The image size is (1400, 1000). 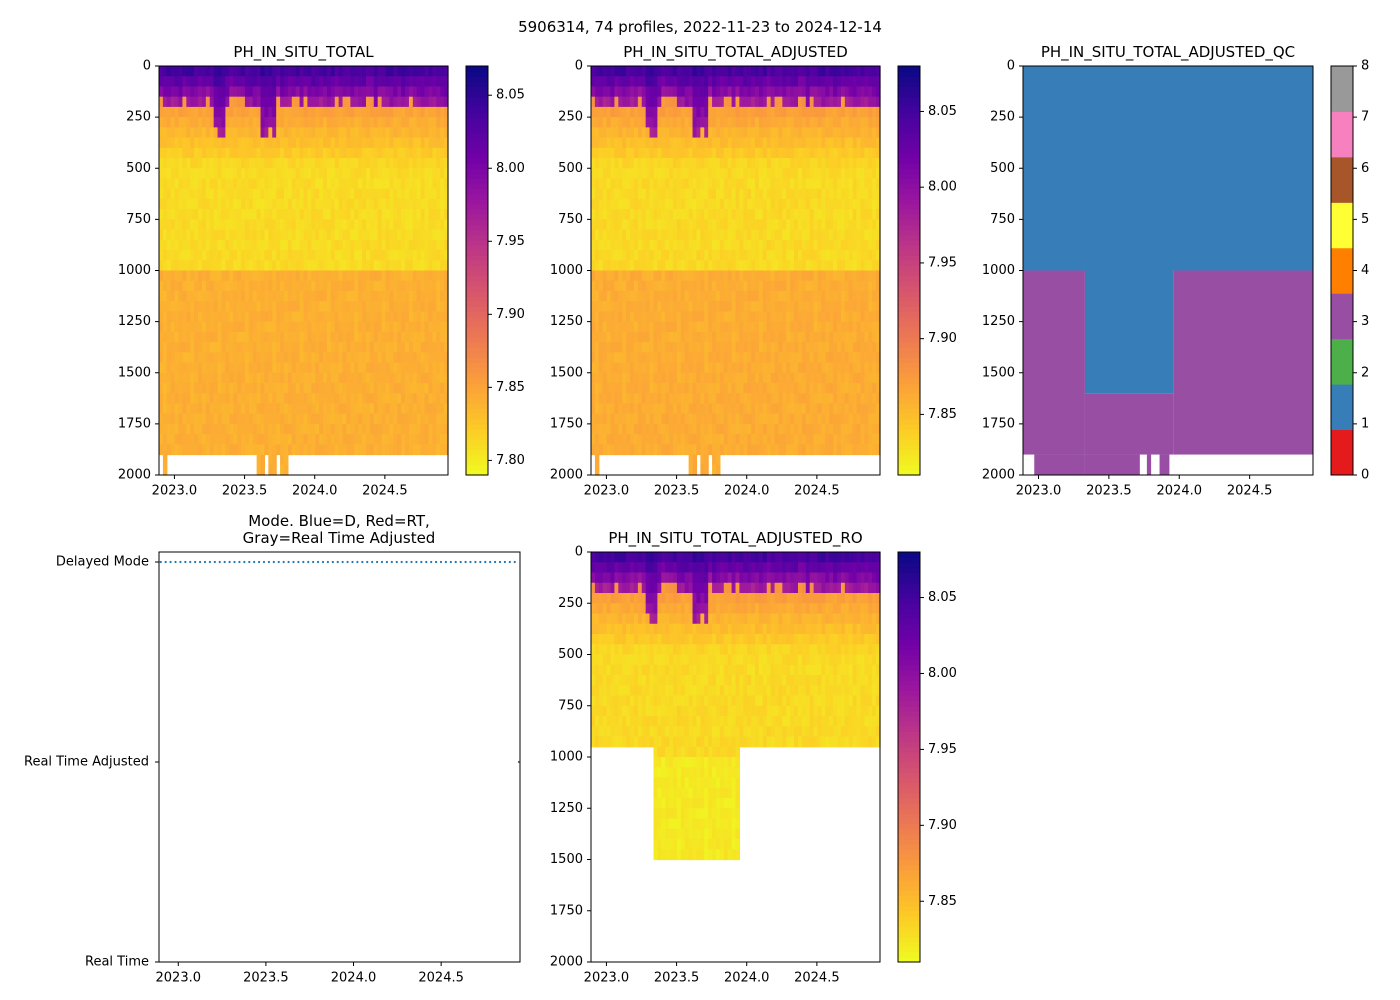 What do you see at coordinates (245, 491) in the screenshot?
I see `x-tick-label: 2023.5` at bounding box center [245, 491].